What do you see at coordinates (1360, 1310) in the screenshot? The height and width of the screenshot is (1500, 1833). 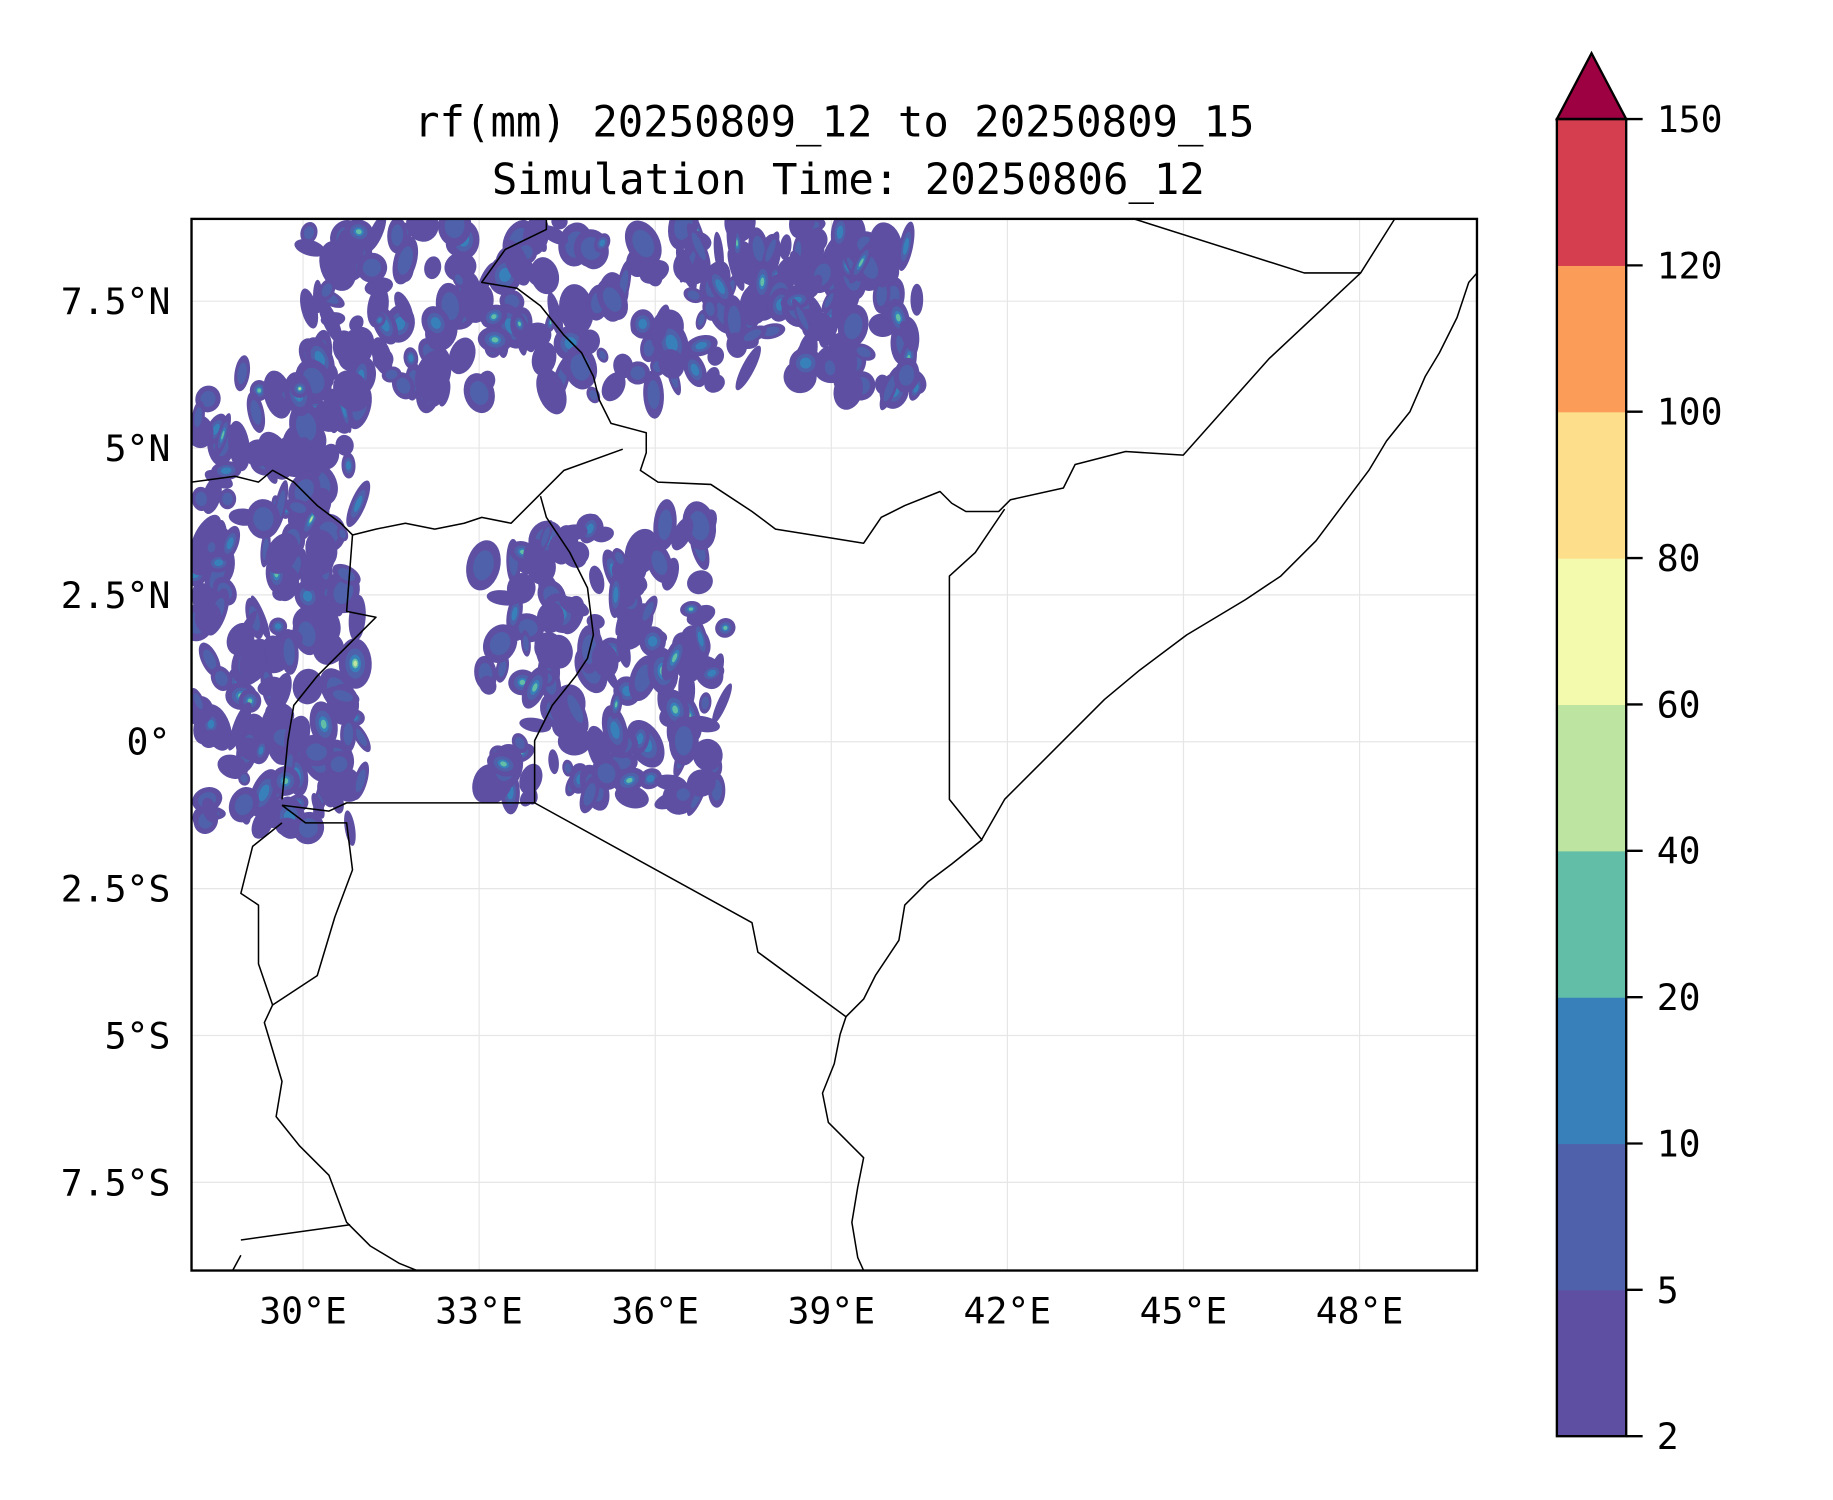 I see `x-tick-label: 48°E` at bounding box center [1360, 1310].